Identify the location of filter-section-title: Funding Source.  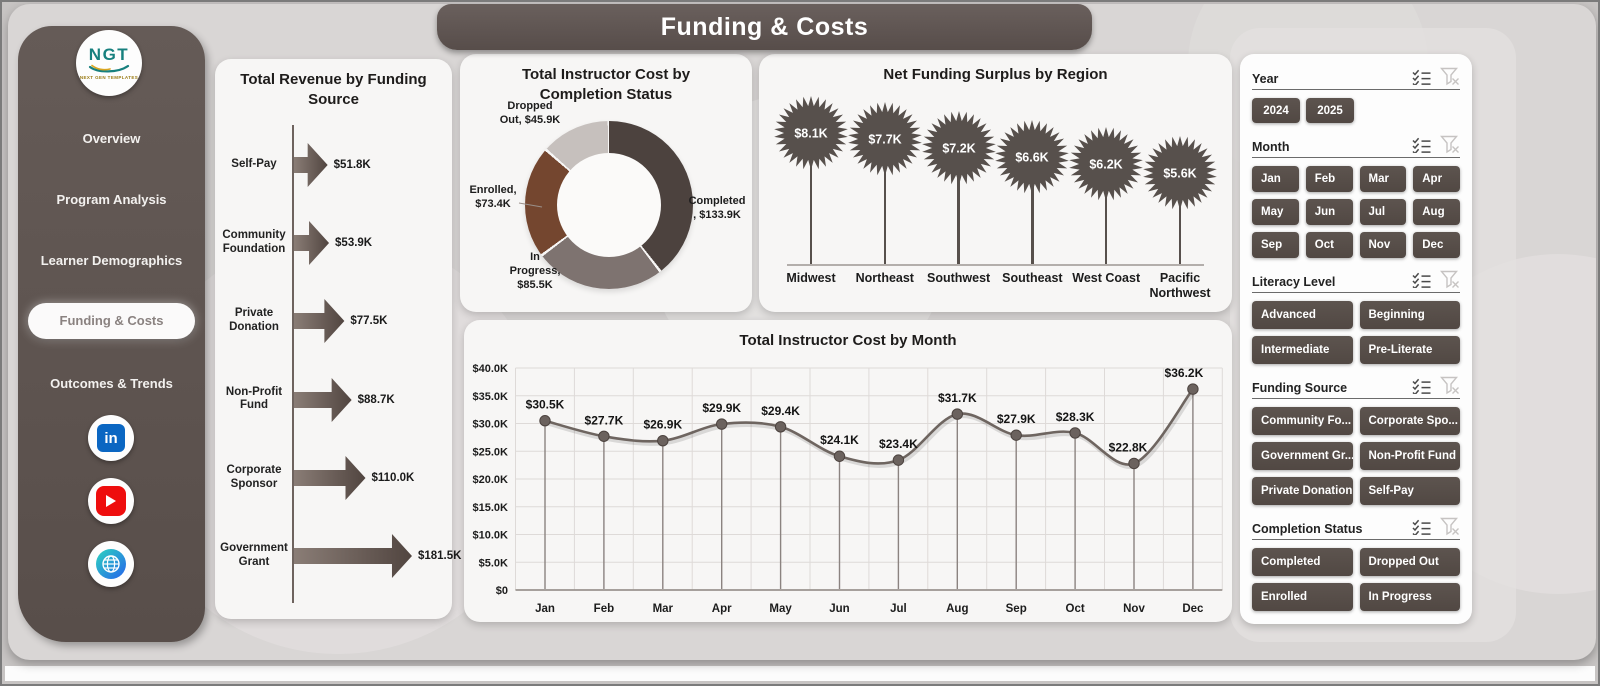
(1300, 388).